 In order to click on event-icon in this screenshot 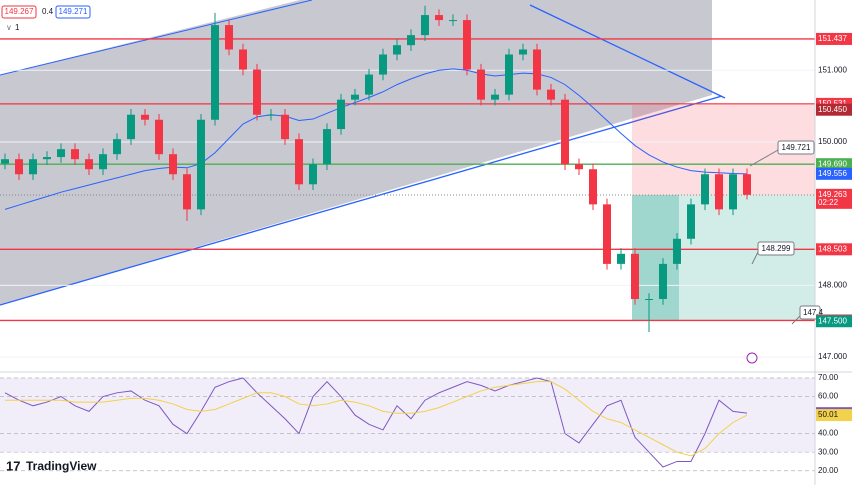, I will do `click(752, 358)`.